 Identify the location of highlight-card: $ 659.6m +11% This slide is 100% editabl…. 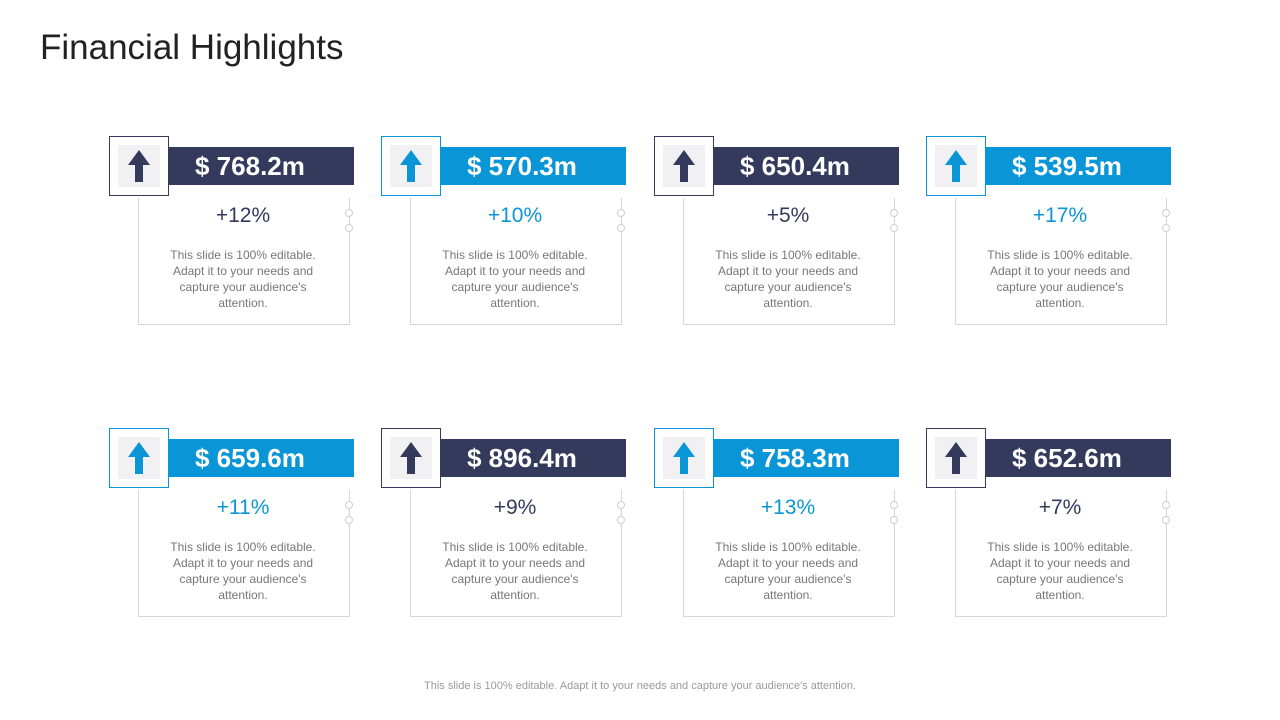
(245, 524).